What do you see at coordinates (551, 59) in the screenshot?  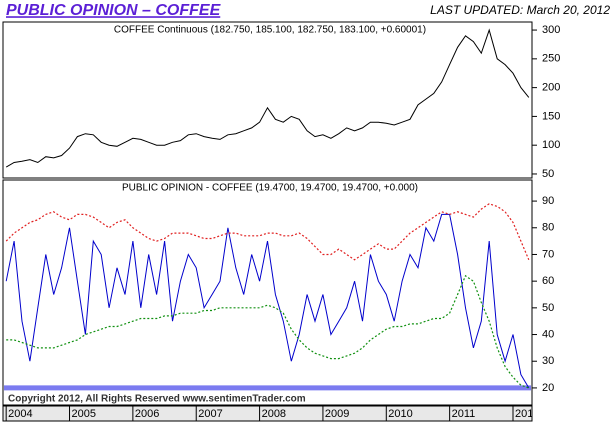 I see `y-tick-label: 250` at bounding box center [551, 59].